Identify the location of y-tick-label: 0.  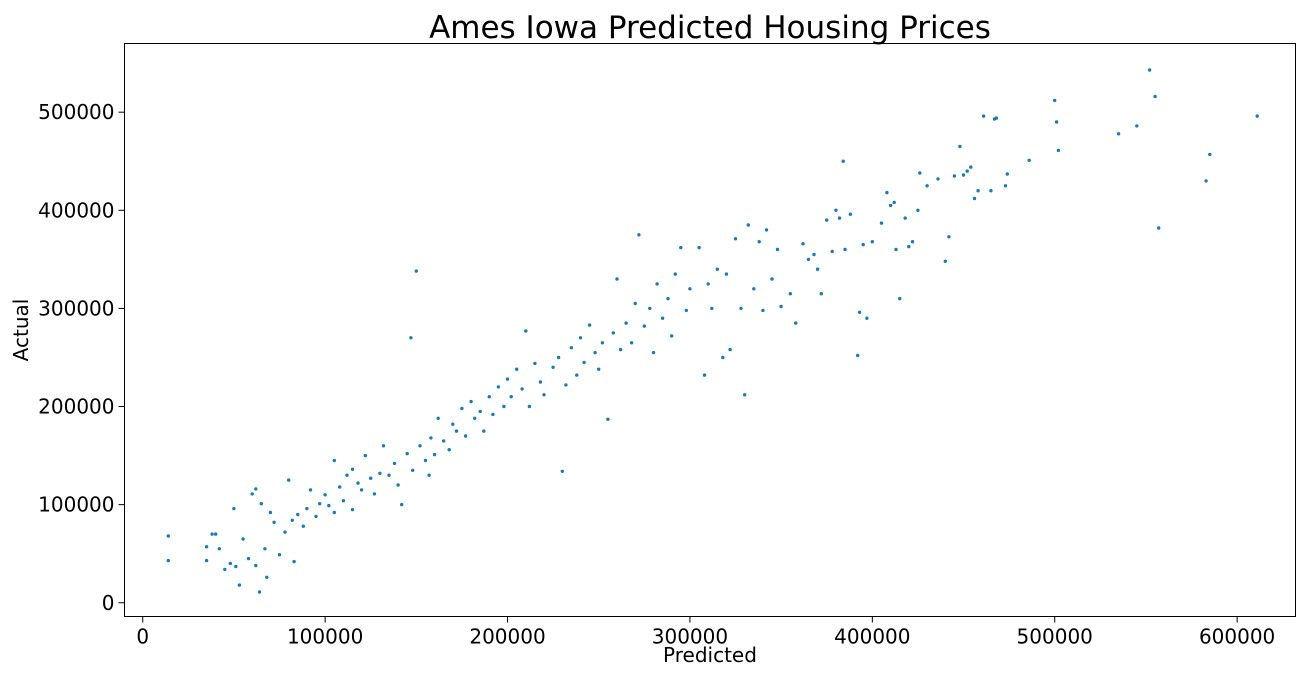
(108, 603).